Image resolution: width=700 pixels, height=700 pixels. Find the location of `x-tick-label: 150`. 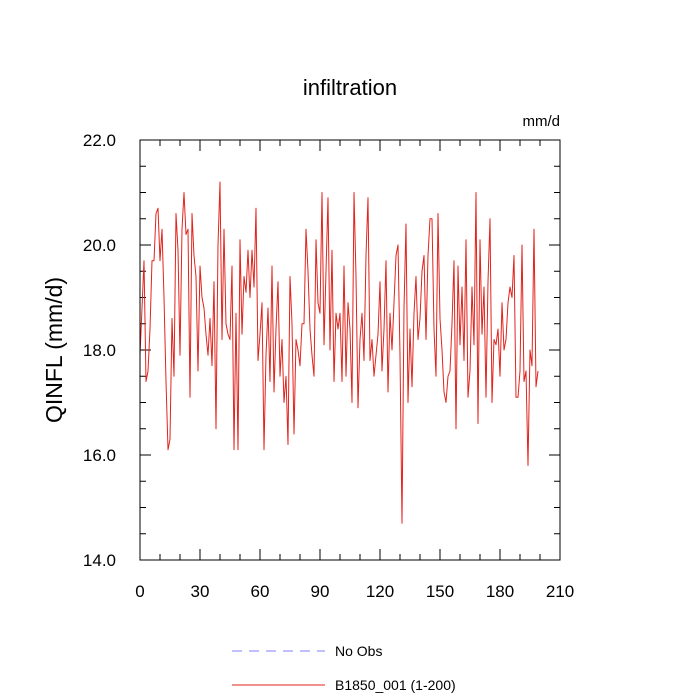

x-tick-label: 150 is located at coordinates (440, 591).